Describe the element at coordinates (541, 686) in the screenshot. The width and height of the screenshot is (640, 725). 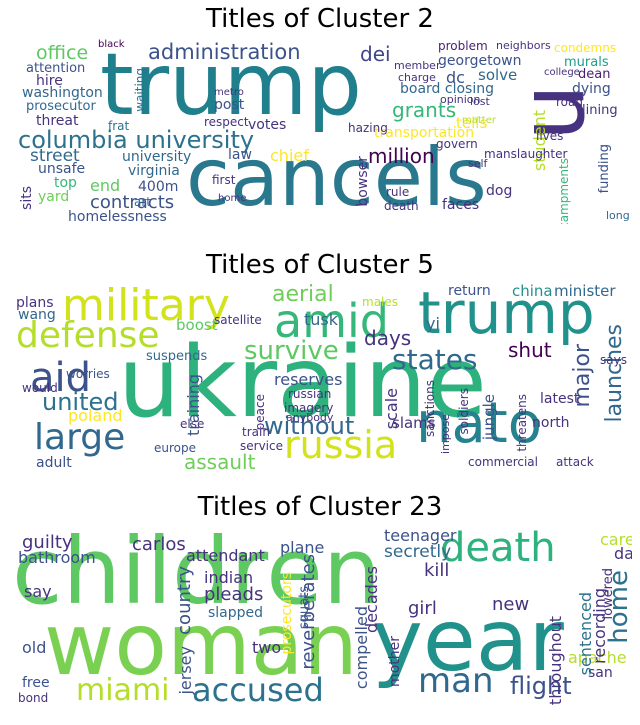
I see `word-flight: flight` at that location.